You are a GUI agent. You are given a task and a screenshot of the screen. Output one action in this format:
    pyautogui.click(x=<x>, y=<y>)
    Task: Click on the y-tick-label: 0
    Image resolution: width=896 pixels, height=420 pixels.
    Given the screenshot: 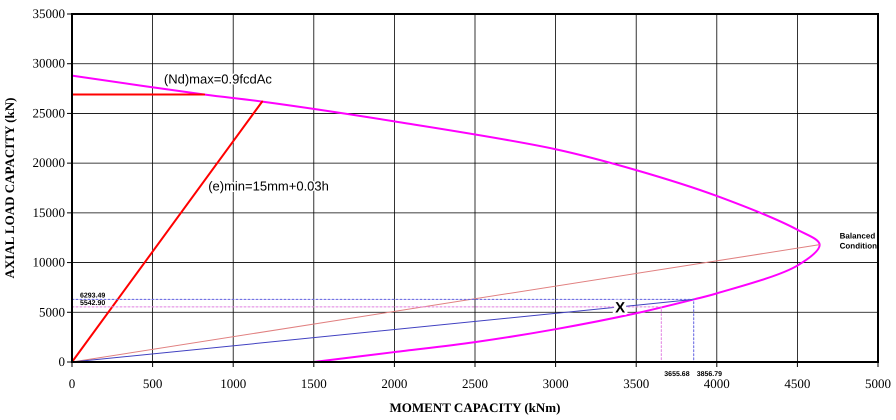 What is the action you would take?
    pyautogui.click(x=61, y=361)
    